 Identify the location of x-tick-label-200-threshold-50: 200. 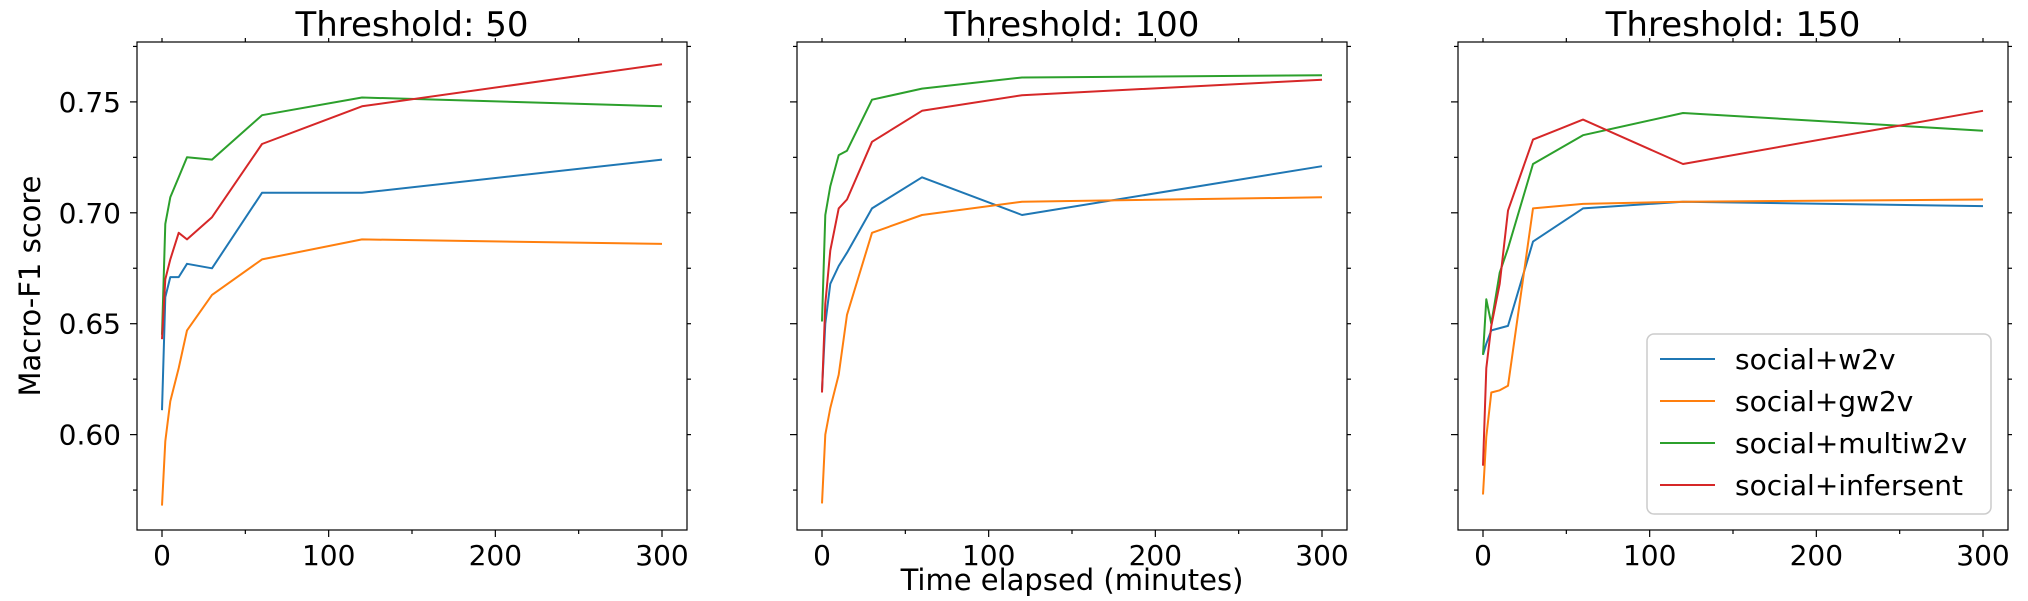
(495, 555).